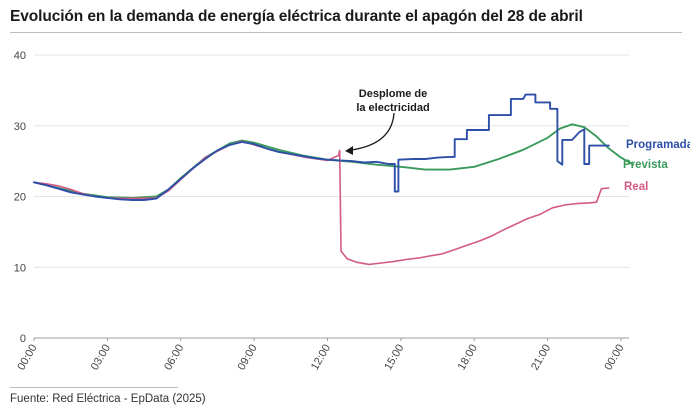 This screenshot has height=413, width=690. I want to click on source-divider, so click(94, 387).